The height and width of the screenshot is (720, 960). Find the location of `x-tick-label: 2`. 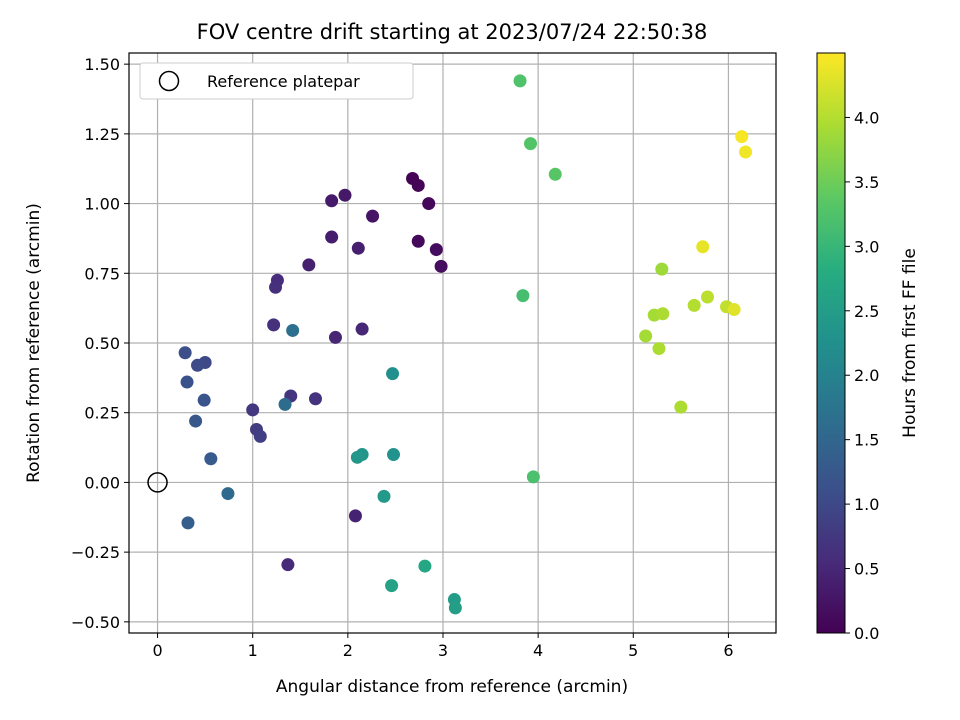

x-tick-label: 2 is located at coordinates (348, 650).